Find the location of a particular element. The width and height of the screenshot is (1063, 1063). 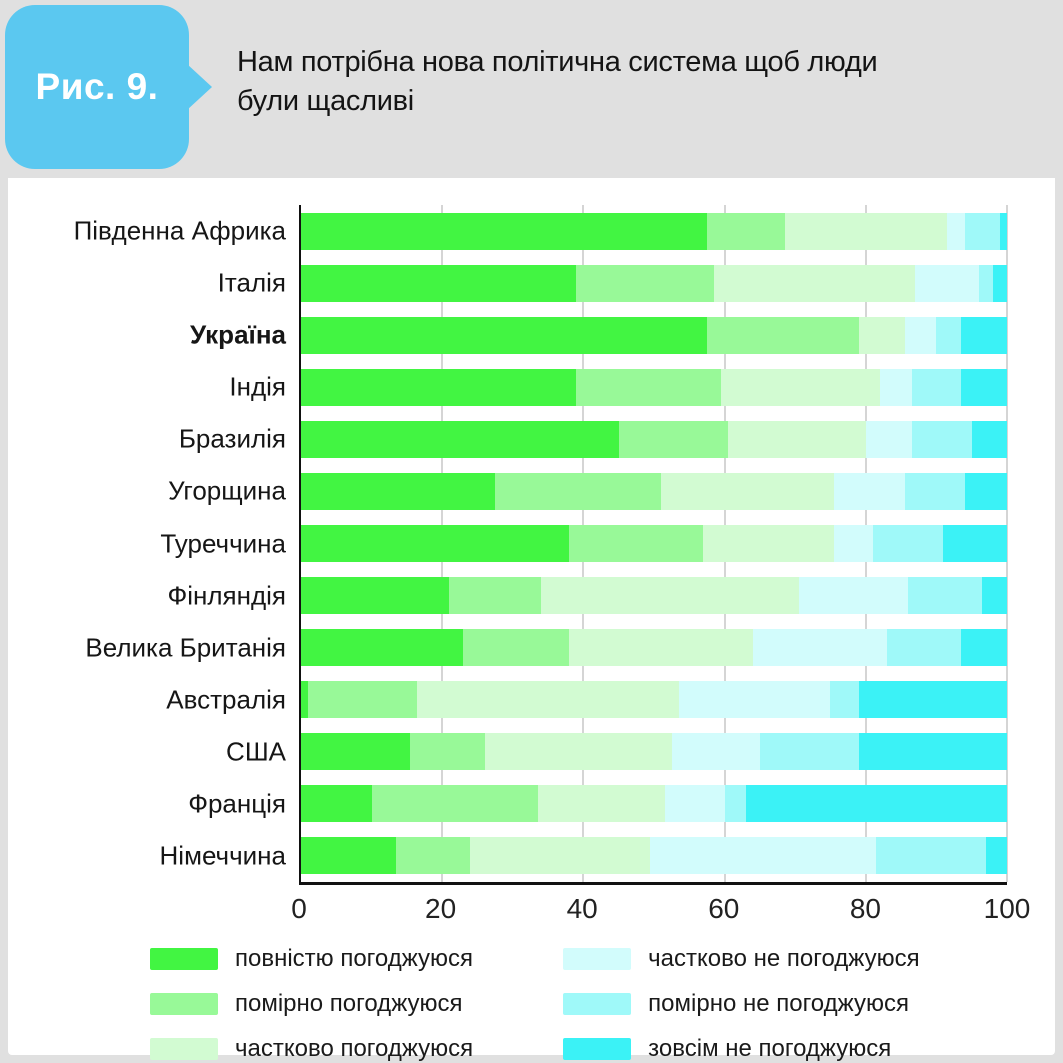

category-label: Україна is located at coordinates (237, 334).